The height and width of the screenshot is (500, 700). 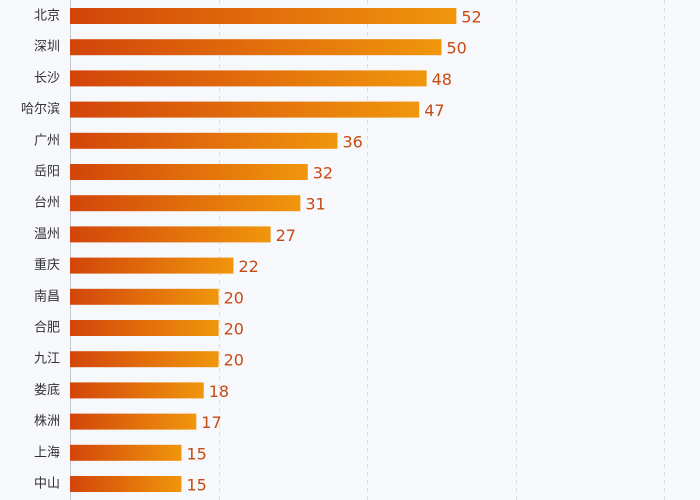 I want to click on value-label: 50, so click(x=457, y=48).